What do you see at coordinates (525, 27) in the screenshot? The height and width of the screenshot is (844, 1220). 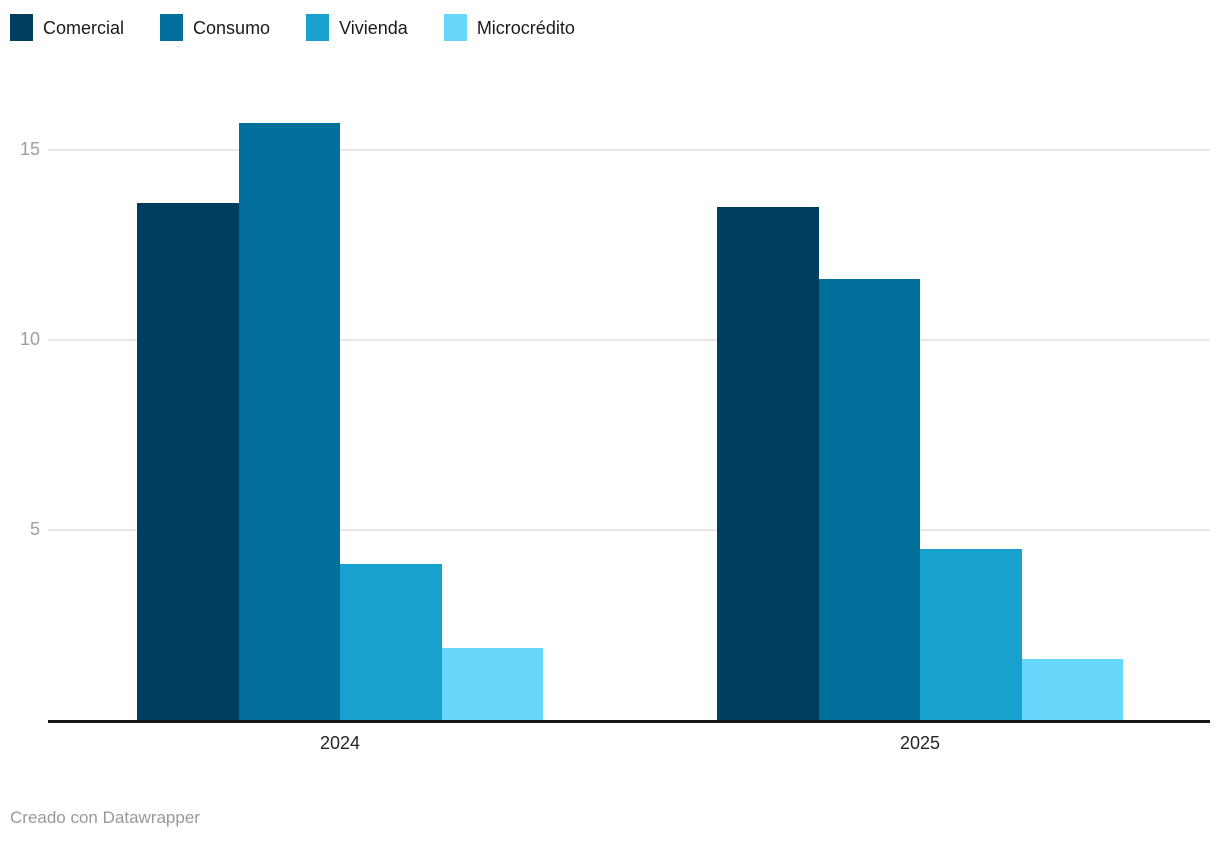 I see `legend-label-microcredito: Microcrédito` at bounding box center [525, 27].